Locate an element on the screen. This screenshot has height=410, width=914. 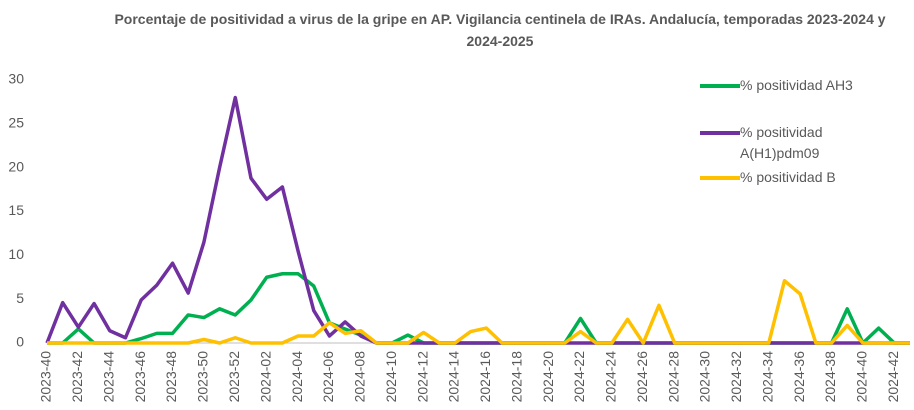
x-tick-label: 2024-40 is located at coordinates (862, 377).